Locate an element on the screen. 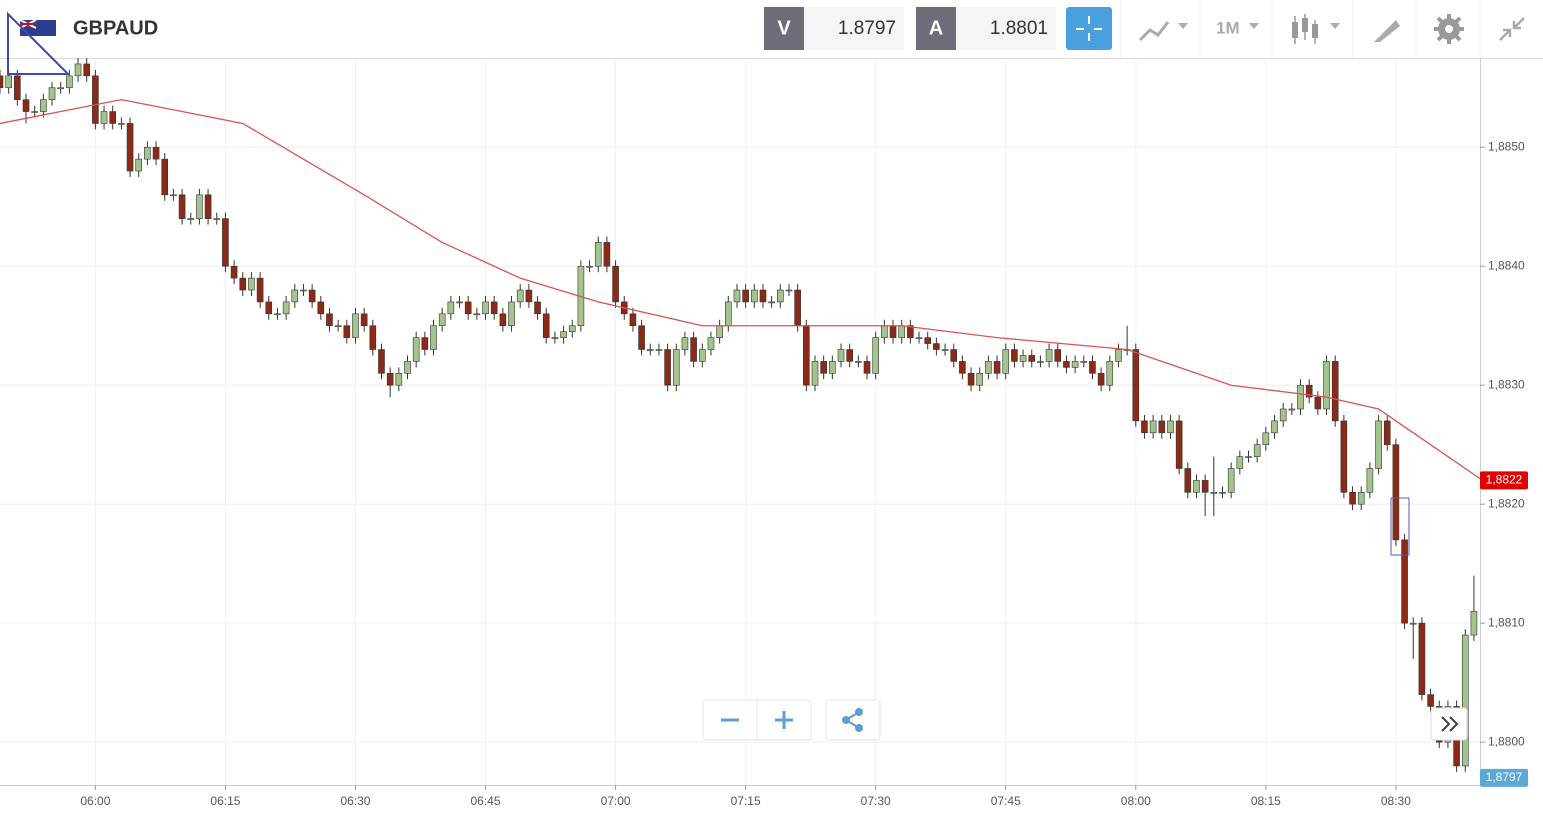 This screenshot has width=1543, height=826. x-tick-label: 07:15 is located at coordinates (746, 801).